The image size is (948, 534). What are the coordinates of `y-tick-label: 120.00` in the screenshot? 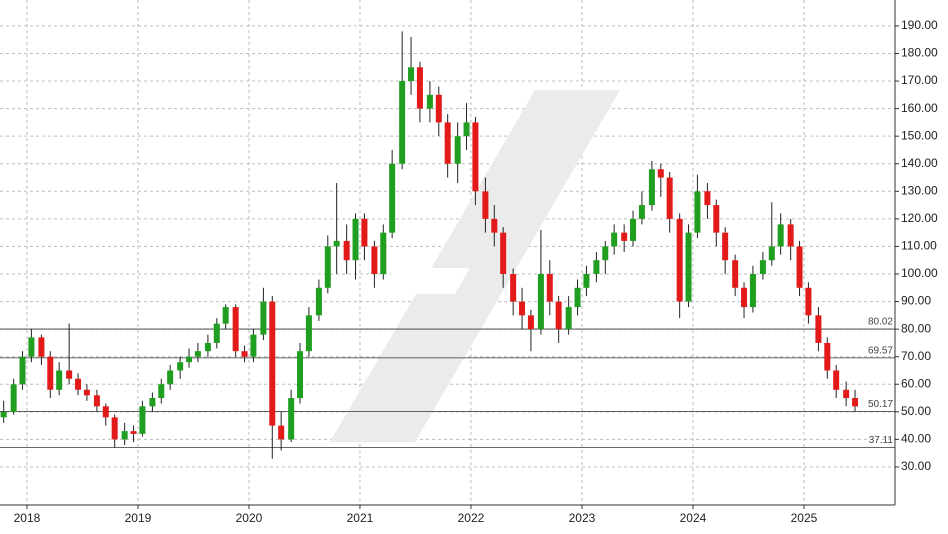 It's located at (919, 218).